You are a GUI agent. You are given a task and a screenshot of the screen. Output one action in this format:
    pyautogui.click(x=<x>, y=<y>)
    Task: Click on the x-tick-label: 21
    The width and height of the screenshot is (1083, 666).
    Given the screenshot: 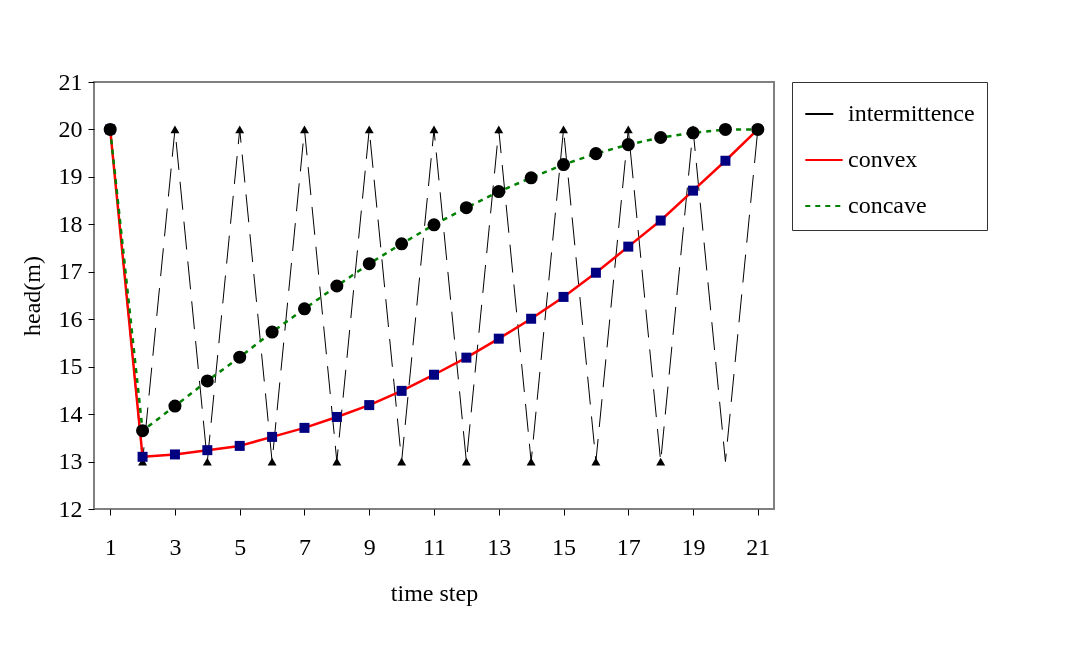 What is the action you would take?
    pyautogui.click(x=758, y=546)
    